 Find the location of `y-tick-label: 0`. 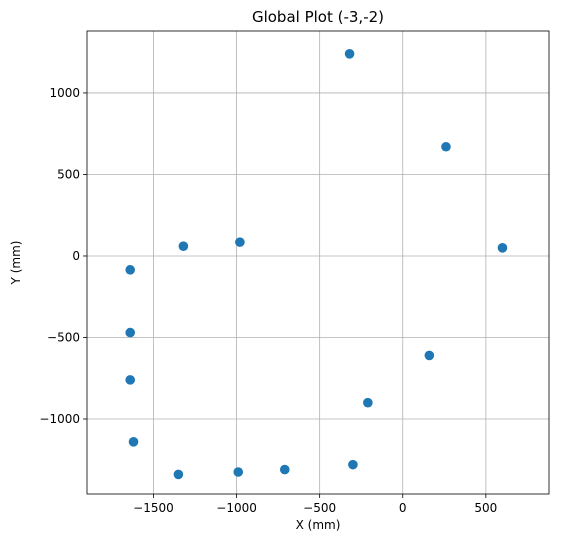

y-tick-label: 0 is located at coordinates (76, 256).